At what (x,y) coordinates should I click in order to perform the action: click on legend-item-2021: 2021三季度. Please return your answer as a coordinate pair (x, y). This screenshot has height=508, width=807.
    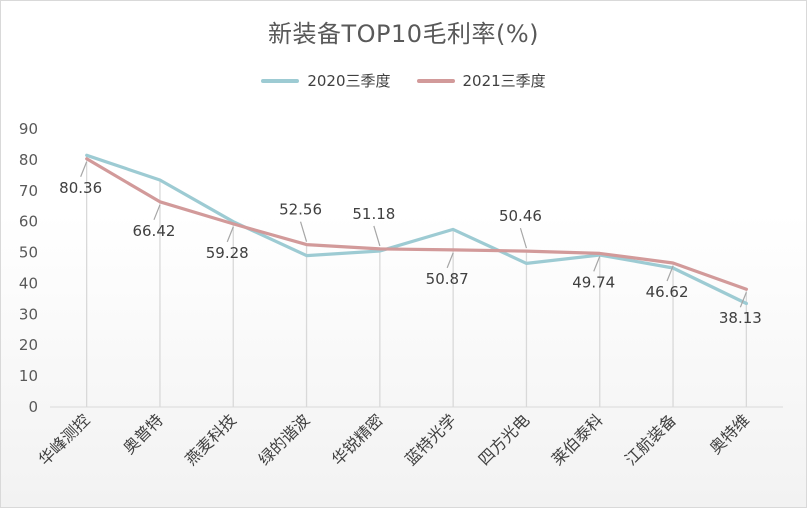
    Looking at the image, I should click on (481, 80).